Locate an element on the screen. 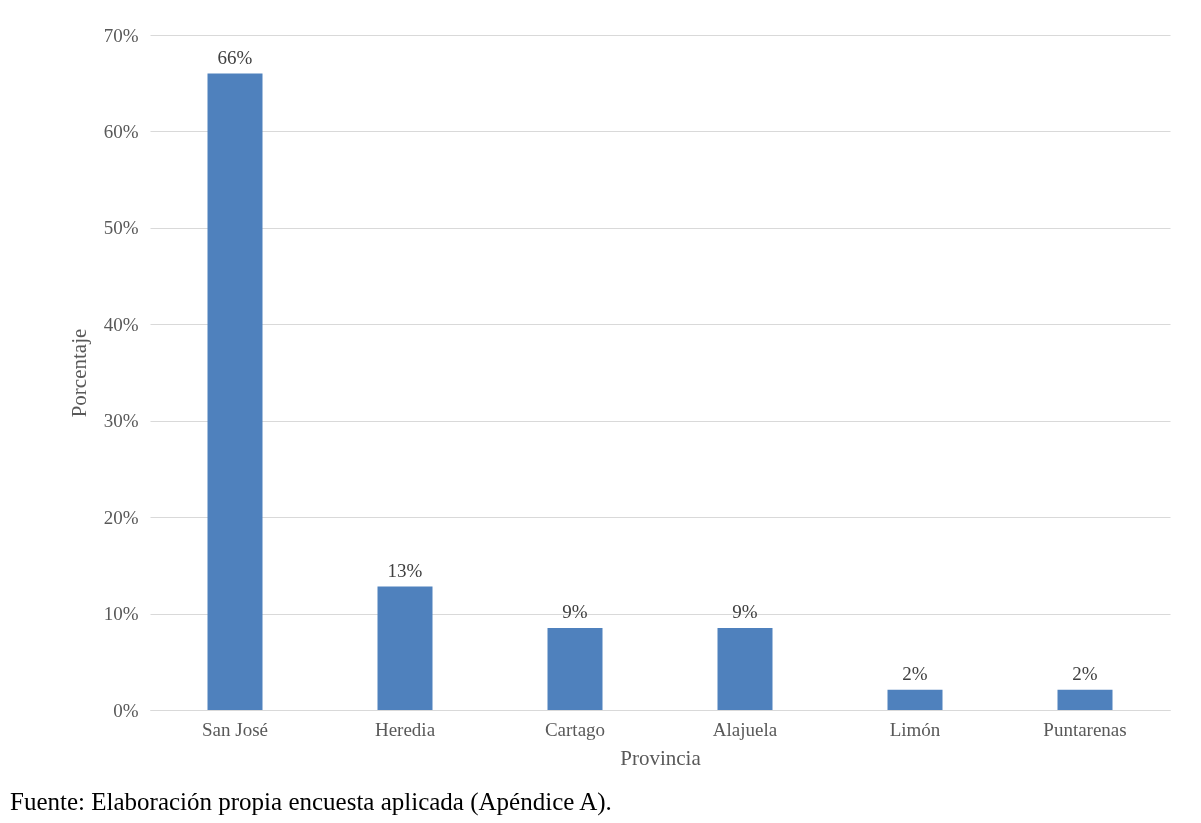  x-axis-title: Provincia is located at coordinates (661, 757).